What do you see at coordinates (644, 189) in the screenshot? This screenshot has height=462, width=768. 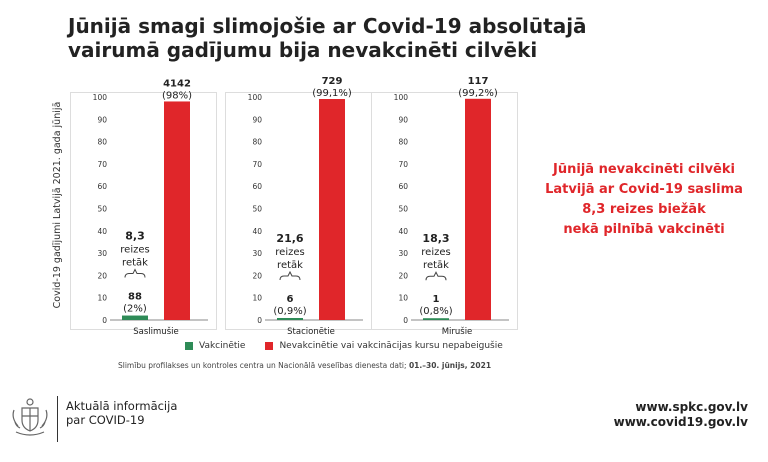 I see `side-line-2: Latvijā ar Covid-19 saslima` at bounding box center [644, 189].